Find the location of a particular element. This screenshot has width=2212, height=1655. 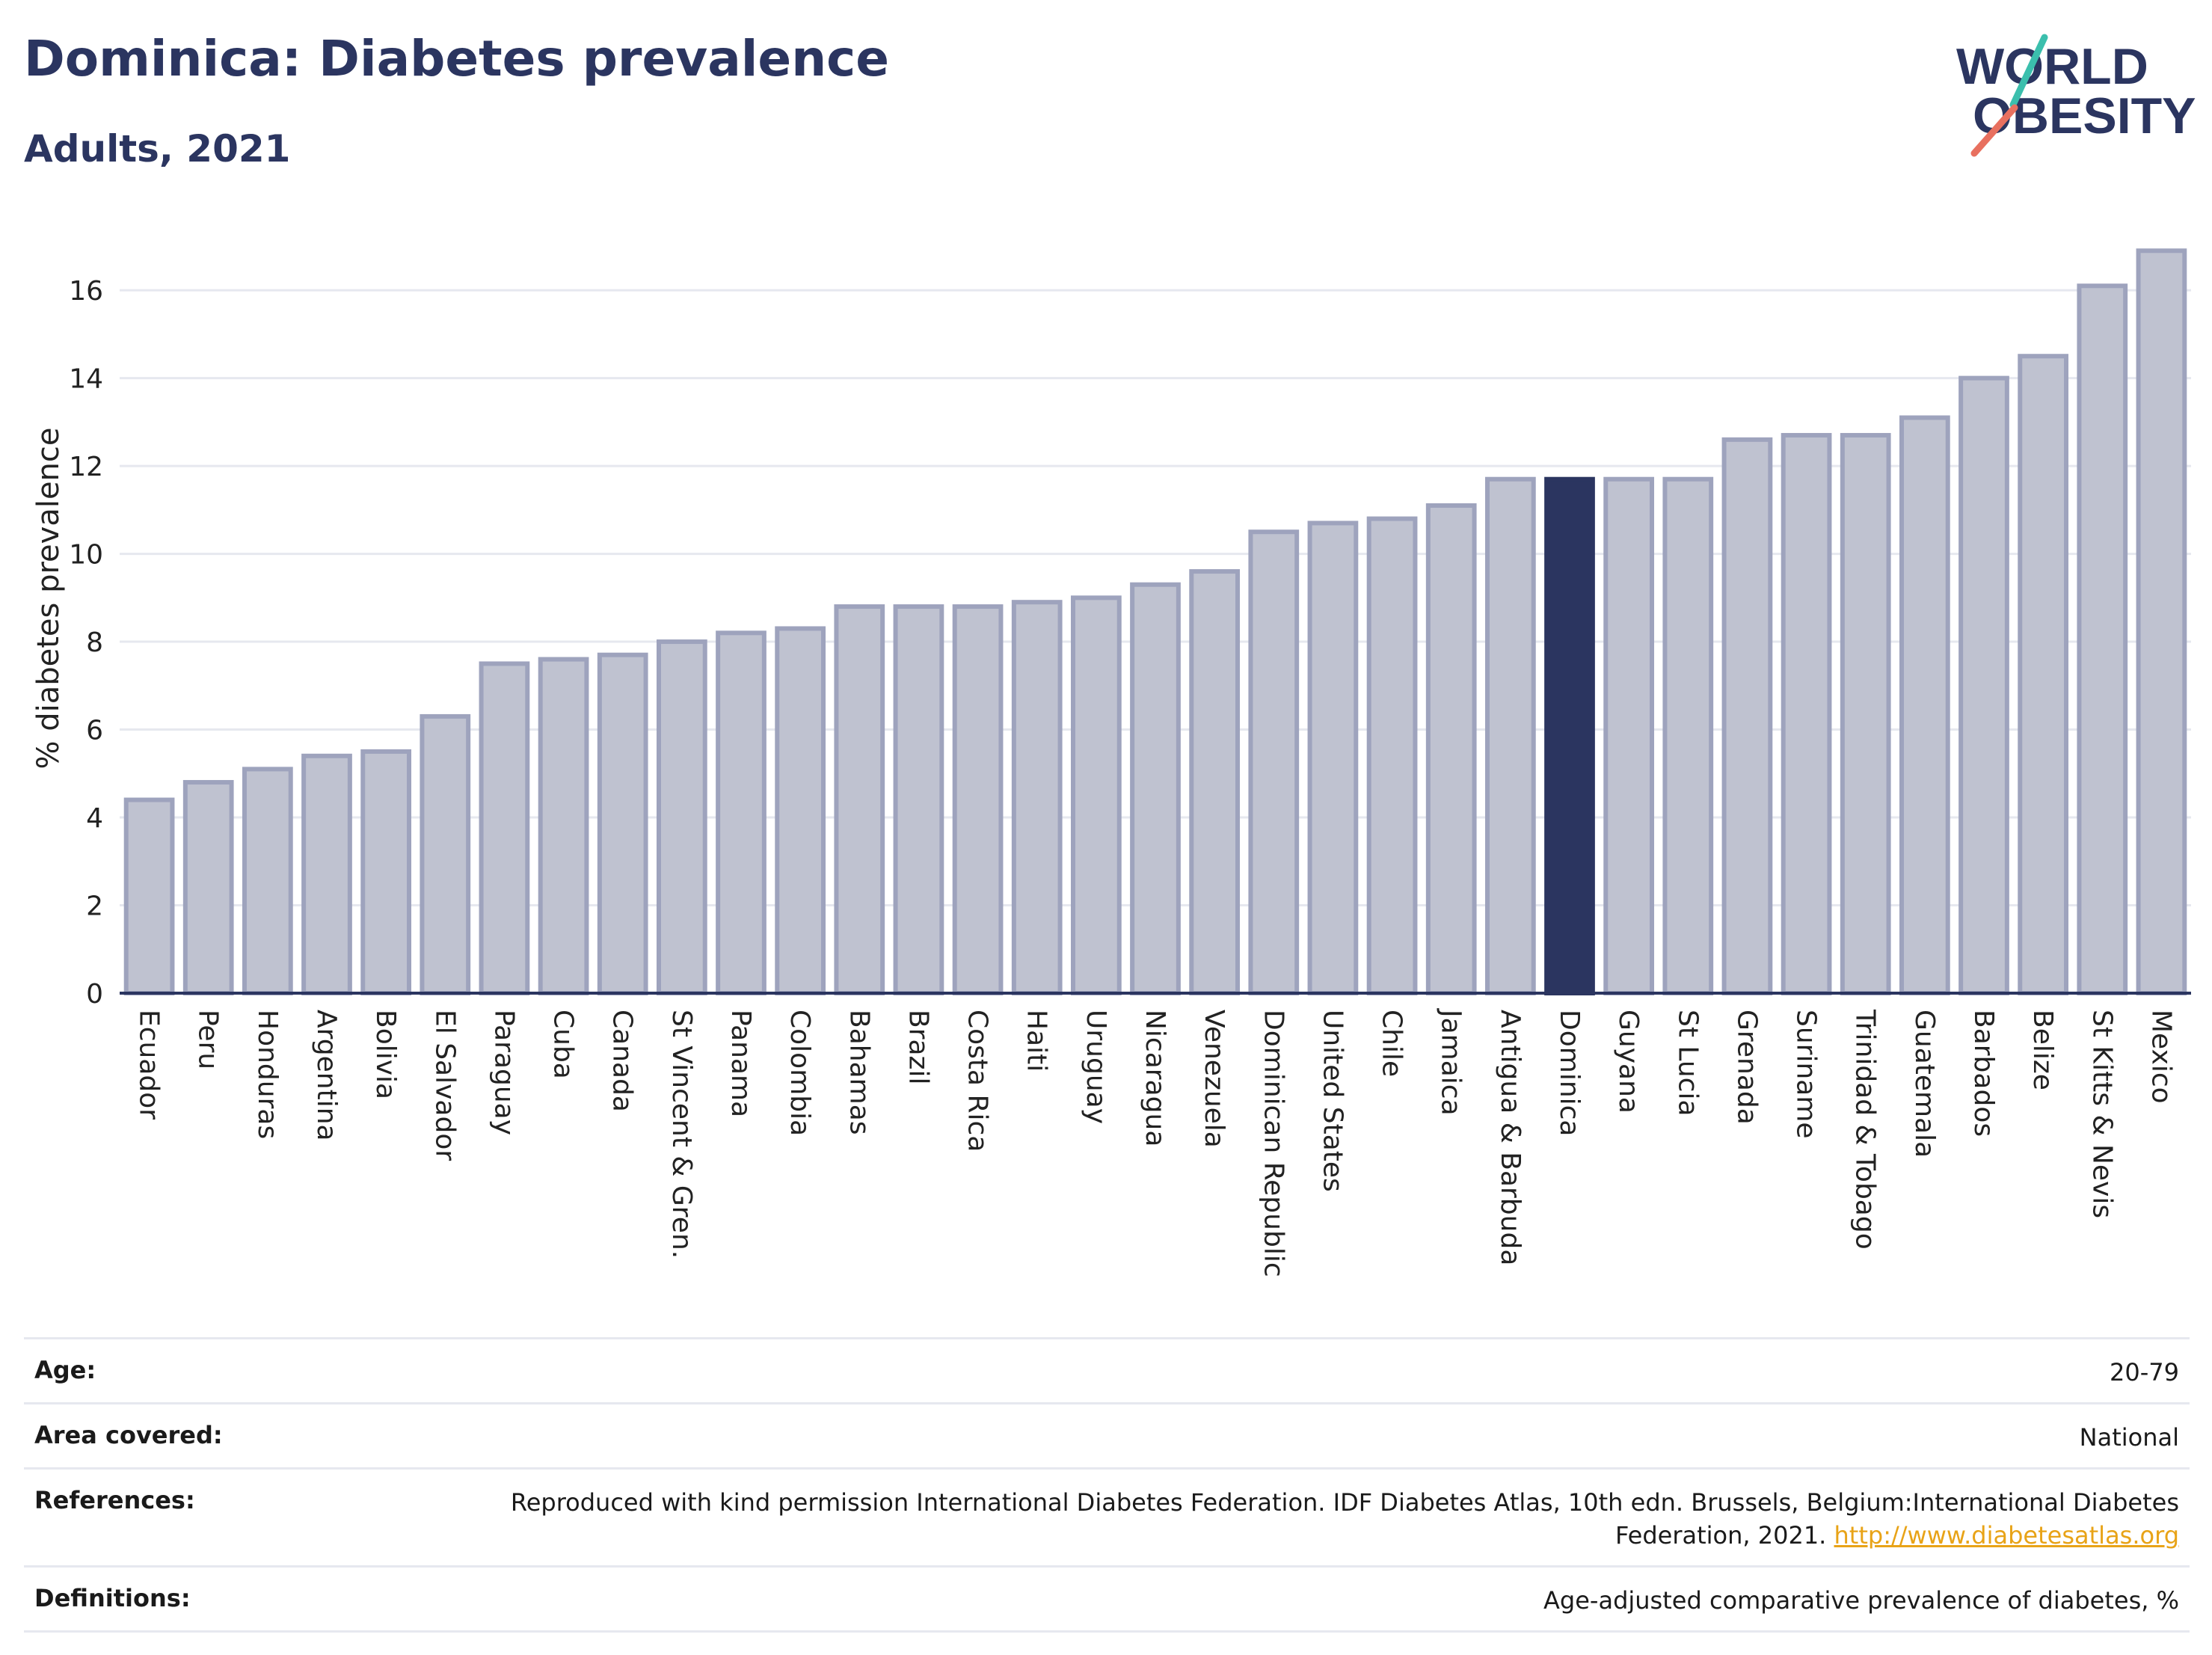

bar-peru is located at coordinates (208, 888).